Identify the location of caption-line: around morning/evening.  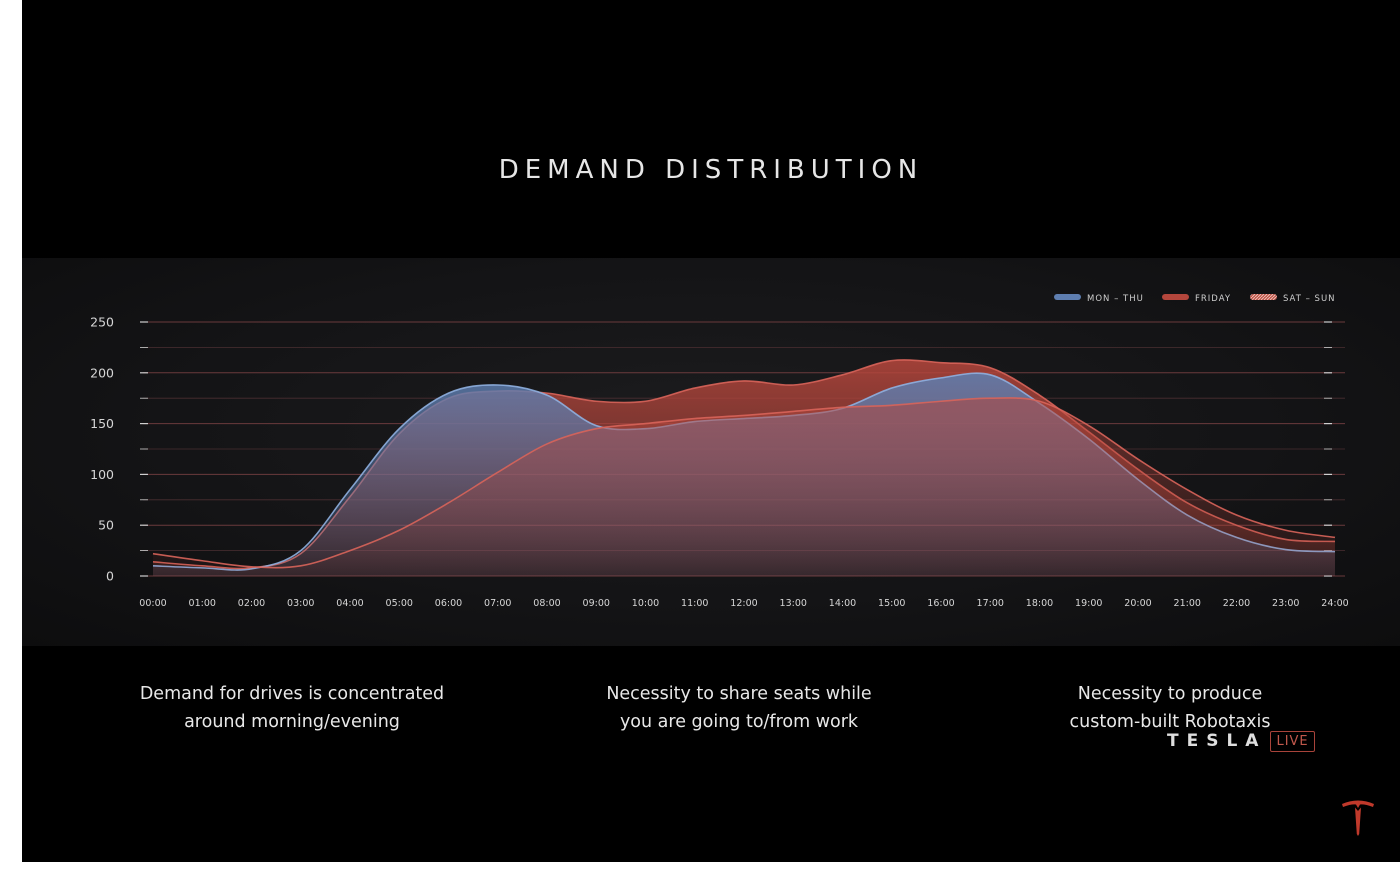
(292, 722).